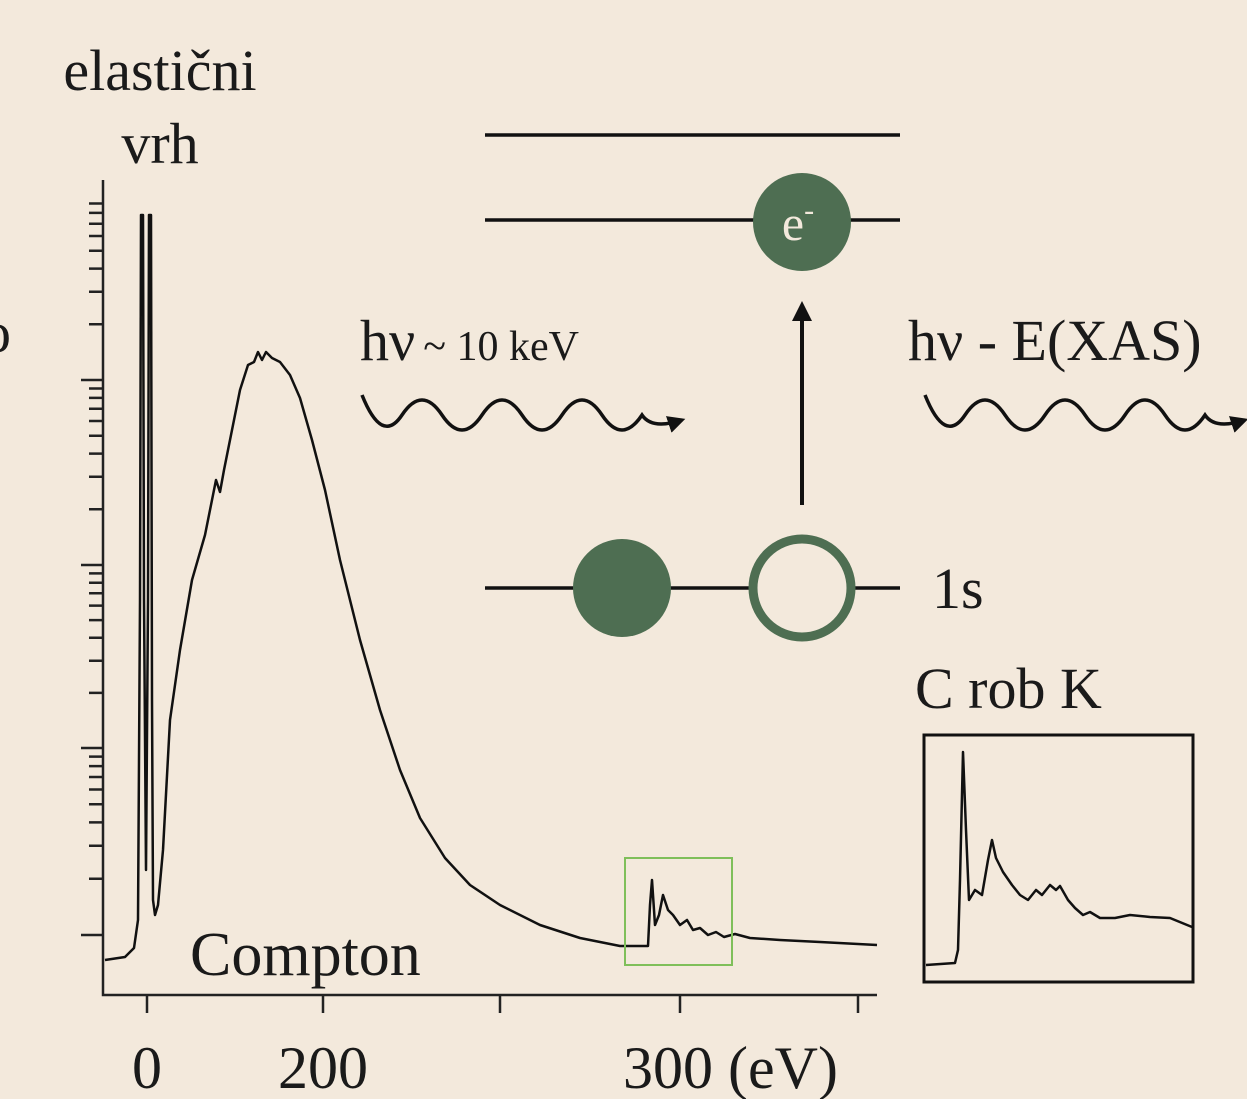  Describe the element at coordinates (958, 588) in the screenshot. I see `label: 1s` at that location.